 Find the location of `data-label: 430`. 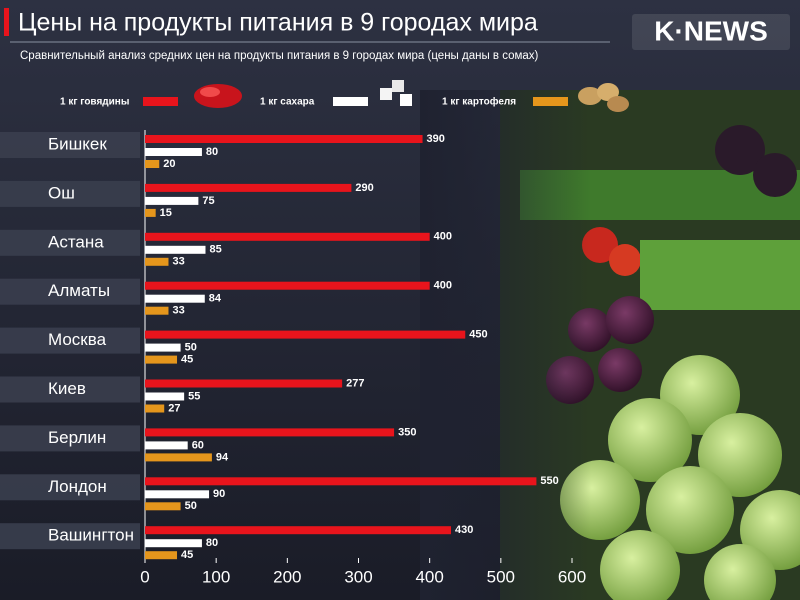

data-label: 430 is located at coordinates (464, 530).